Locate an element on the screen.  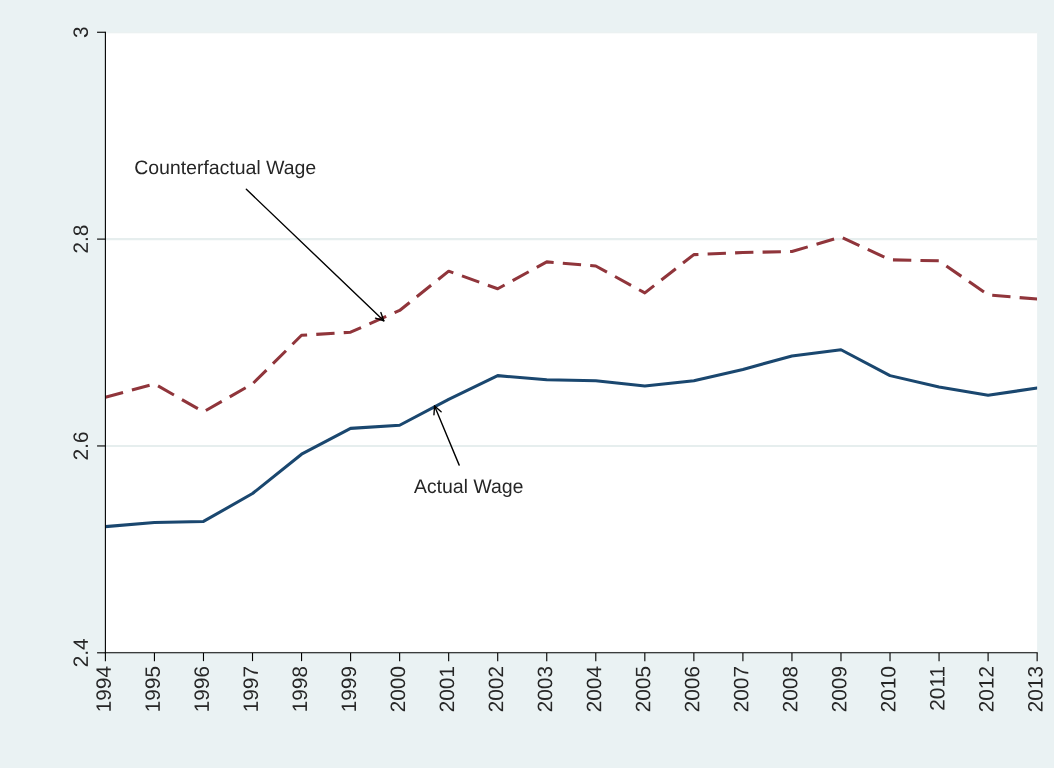
annotation: Counterfactual Wage is located at coordinates (225, 169).